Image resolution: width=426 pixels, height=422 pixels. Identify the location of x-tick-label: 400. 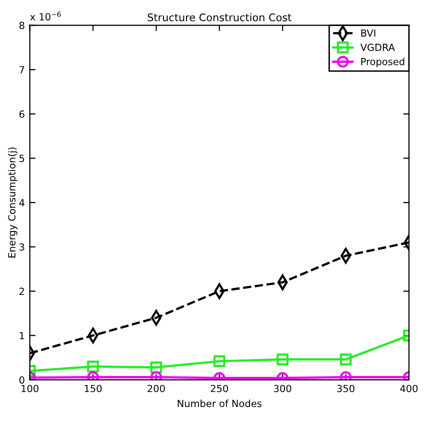
(409, 388).